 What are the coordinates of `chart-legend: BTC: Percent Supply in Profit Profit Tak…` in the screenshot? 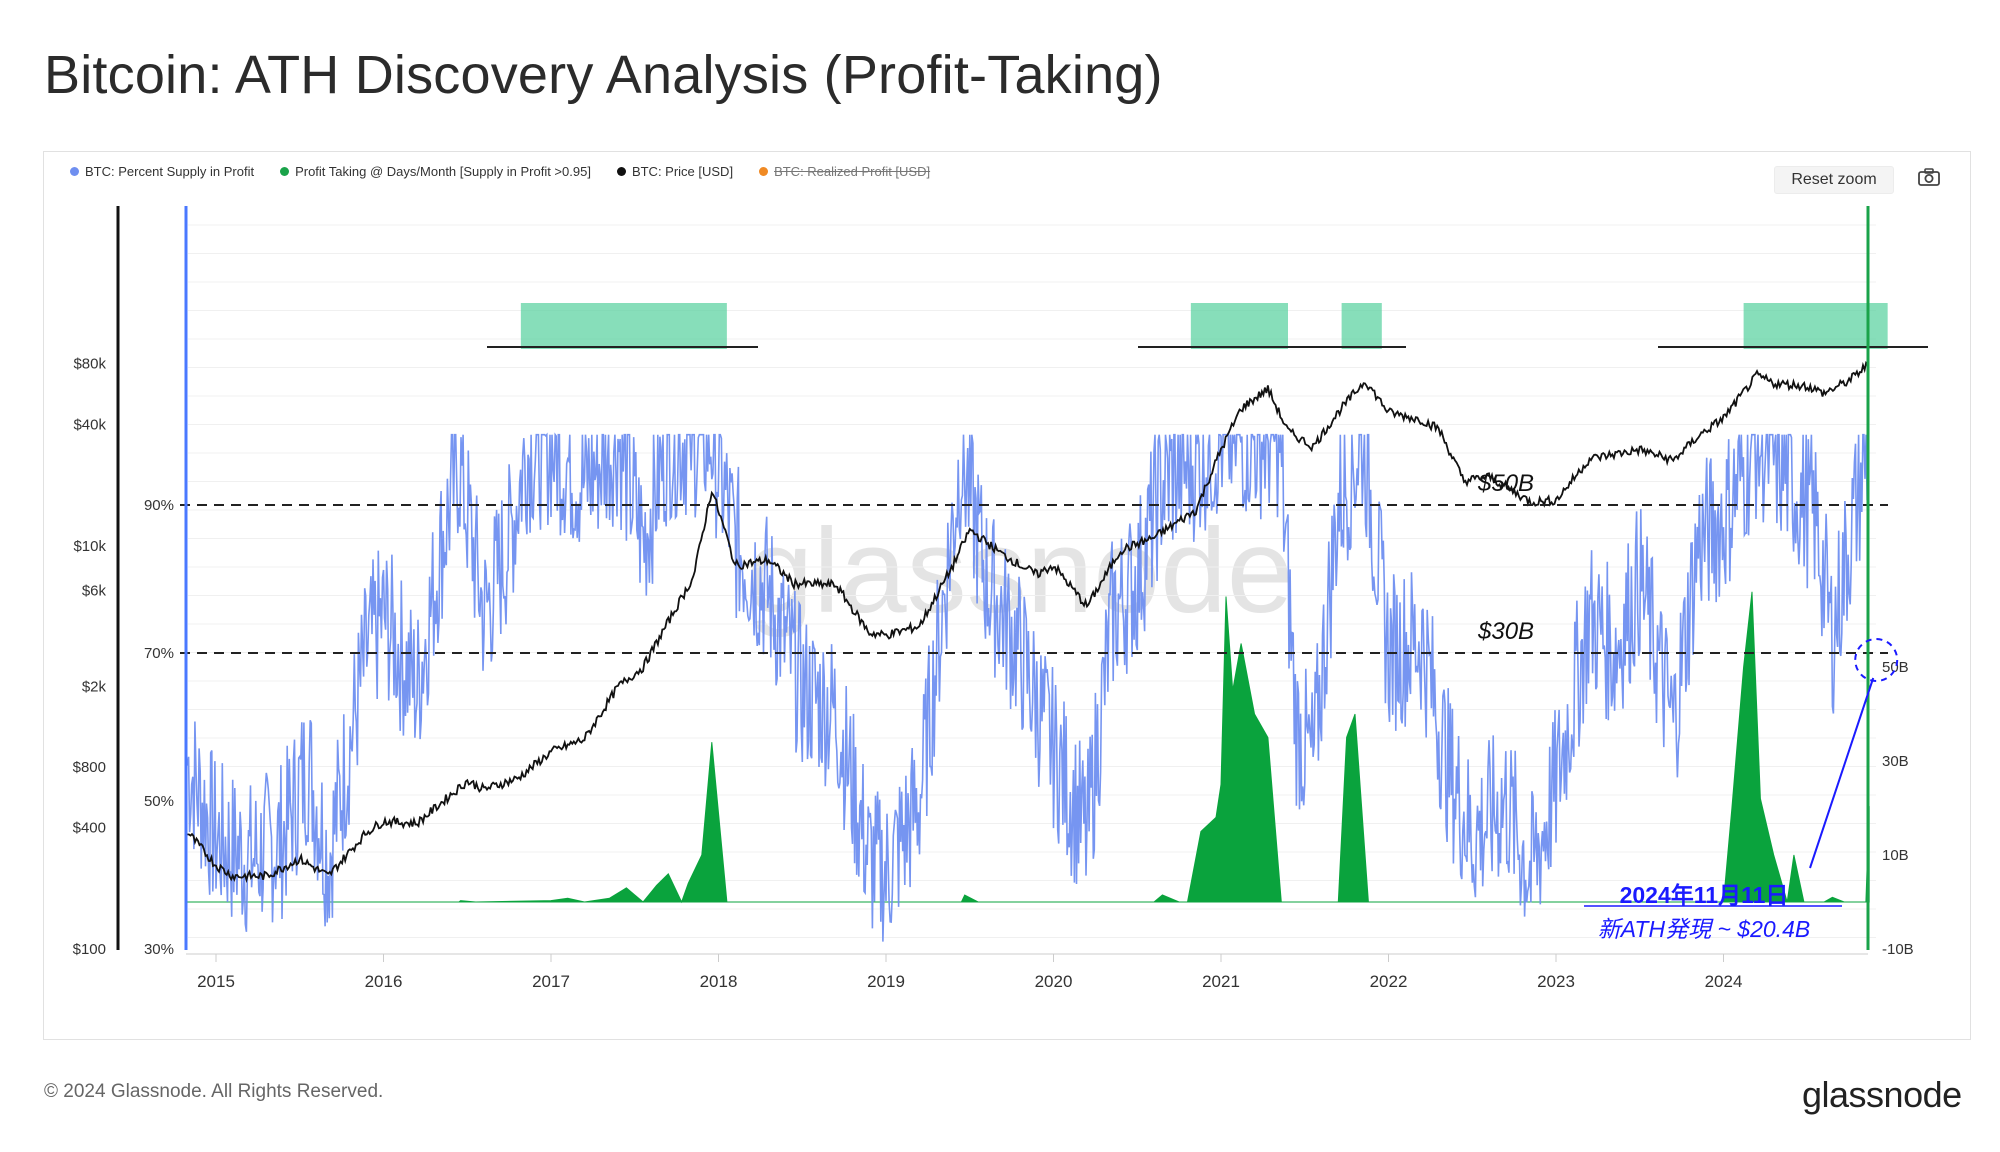 It's located at (500, 171).